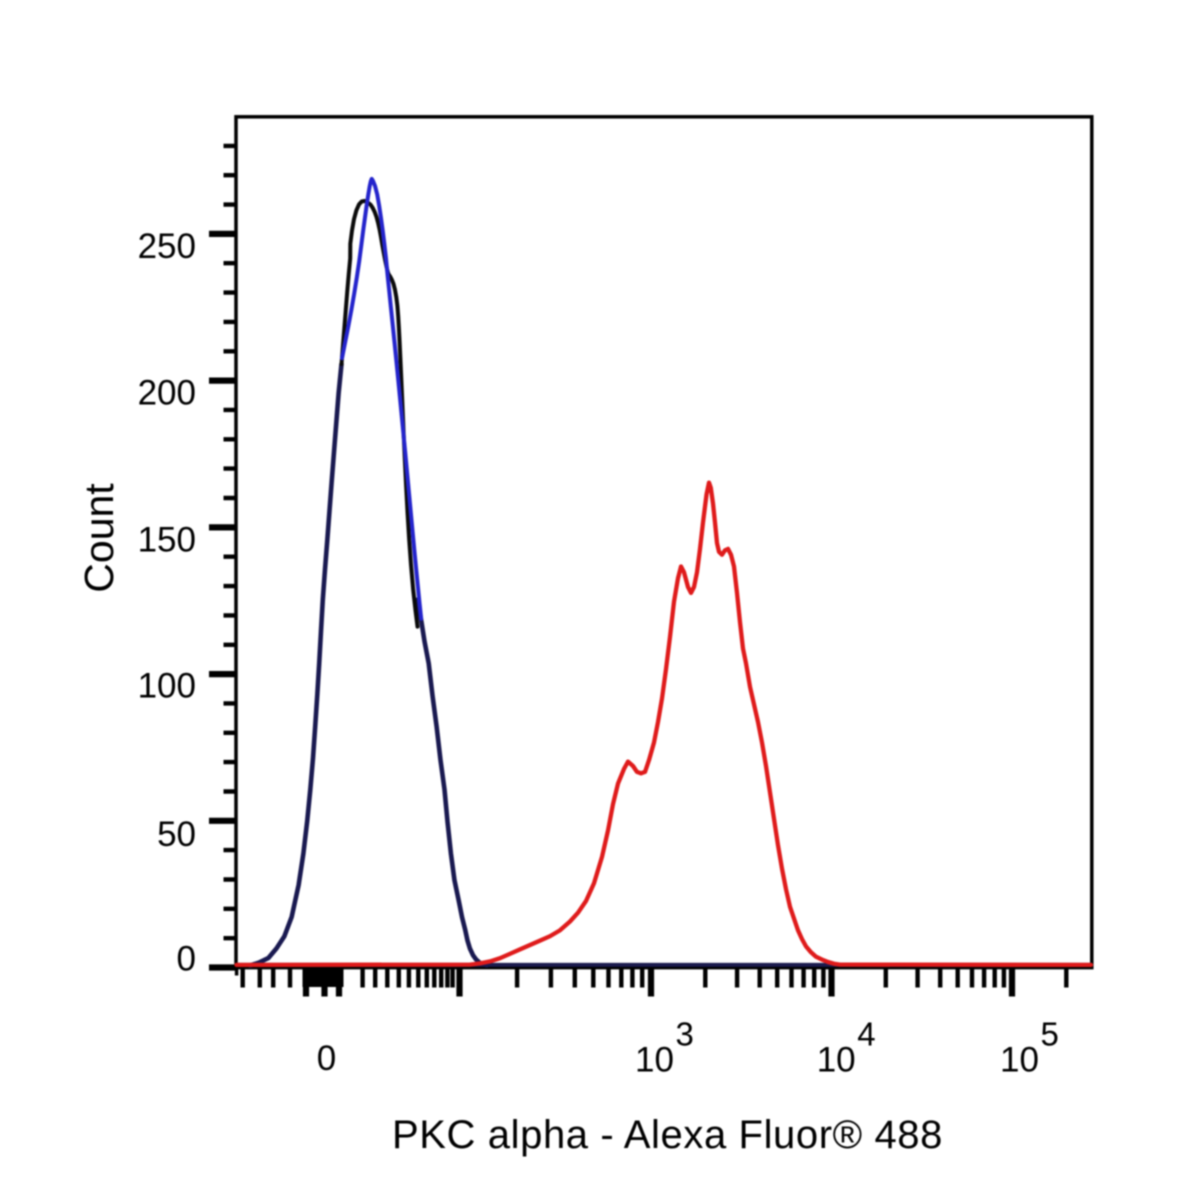  I want to click on svg-text: 150, so click(167, 539).